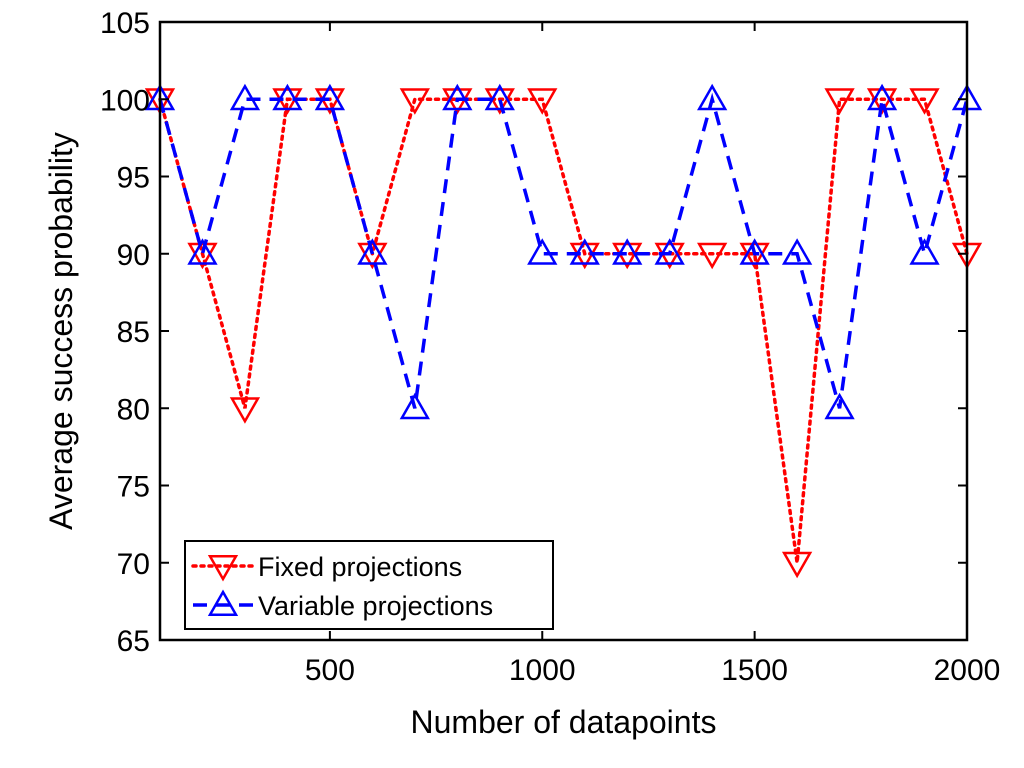  Describe the element at coordinates (133, 332) in the screenshot. I see `y-tick-label: 85` at that location.